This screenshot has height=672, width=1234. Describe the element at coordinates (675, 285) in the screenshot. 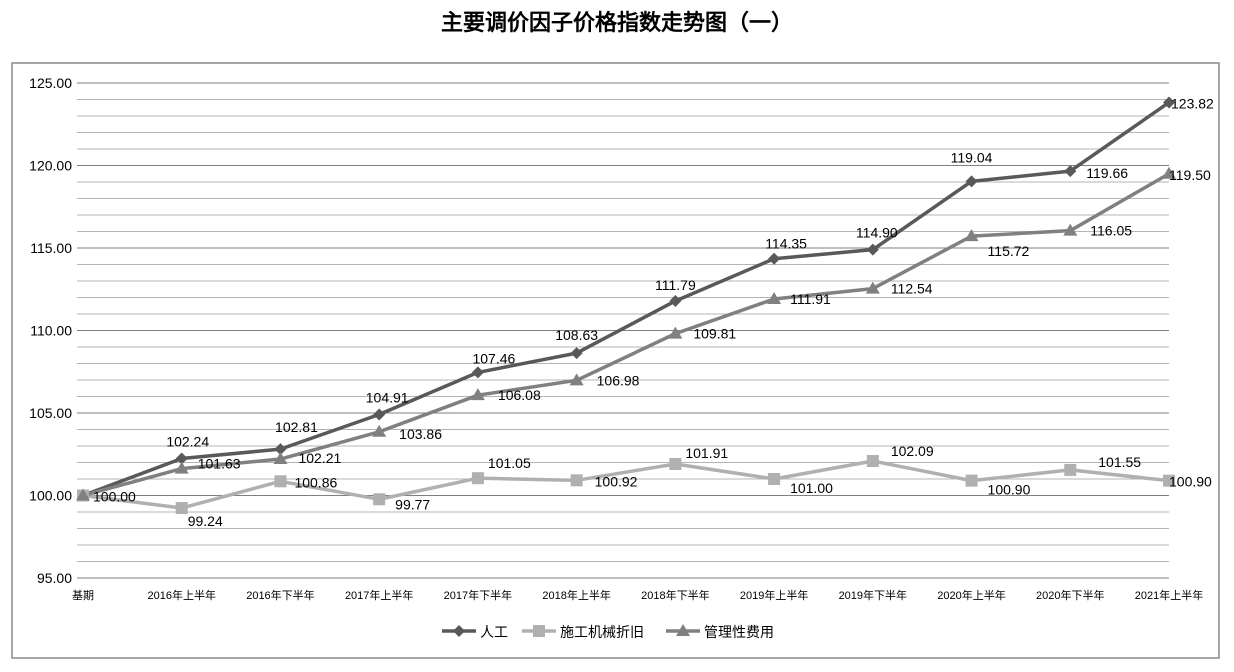

I see `data-label: 111.79` at that location.